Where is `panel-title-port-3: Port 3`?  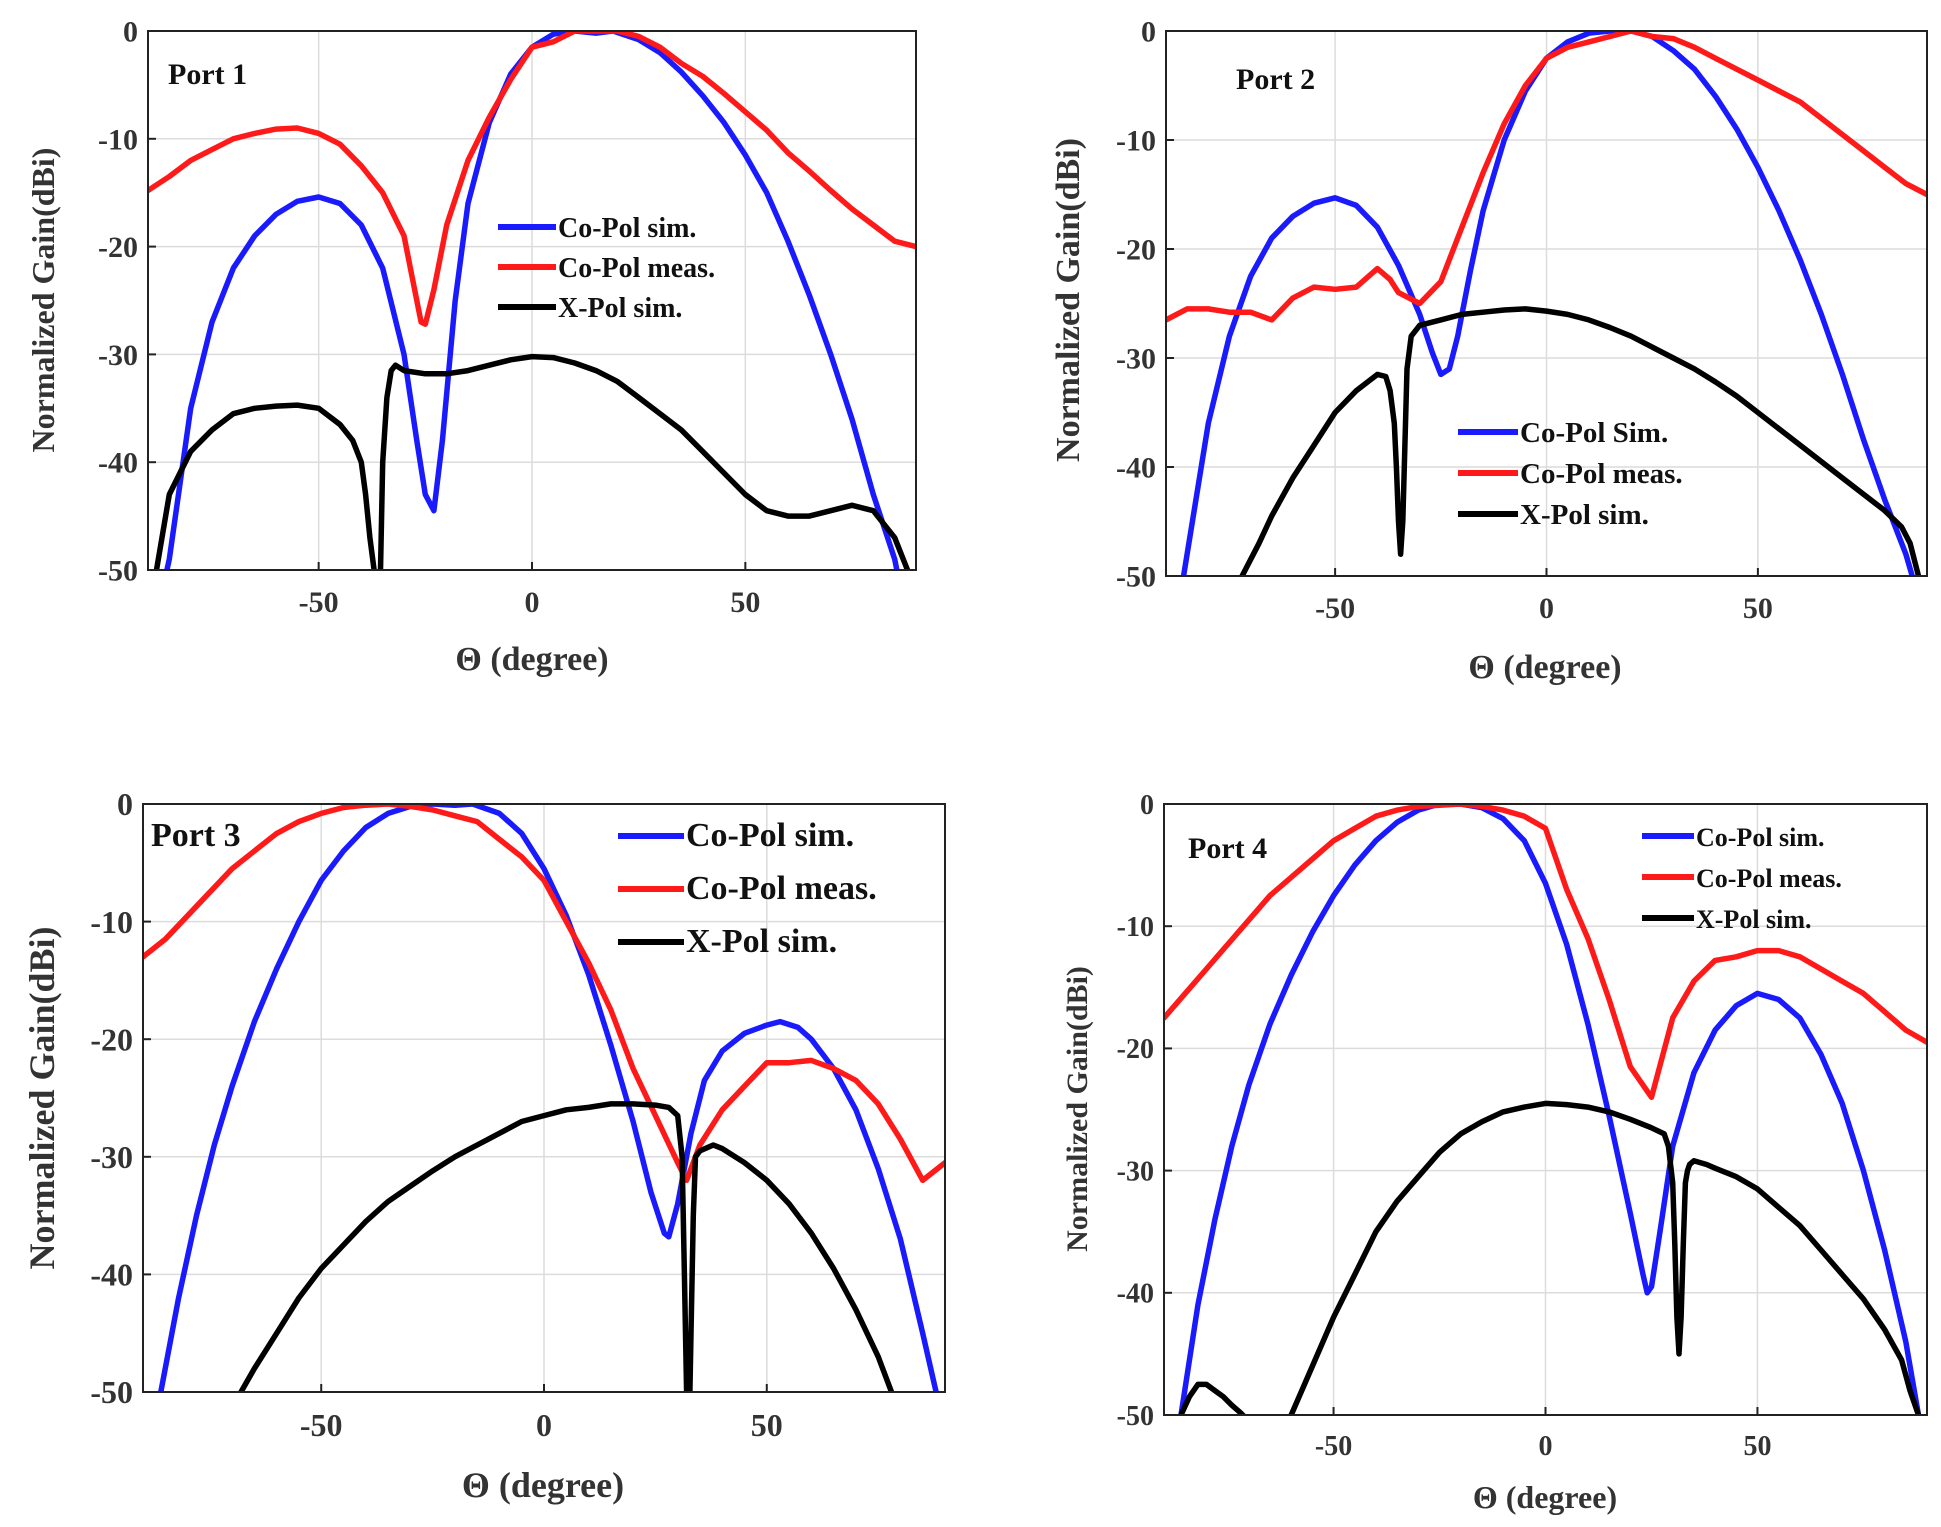 panel-title-port-3: Port 3 is located at coordinates (196, 835).